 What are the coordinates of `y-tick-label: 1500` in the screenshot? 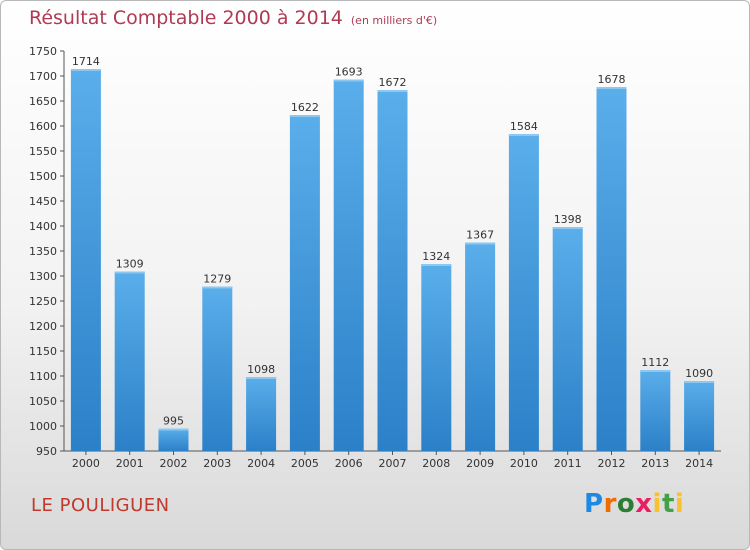 It's located at (43, 176).